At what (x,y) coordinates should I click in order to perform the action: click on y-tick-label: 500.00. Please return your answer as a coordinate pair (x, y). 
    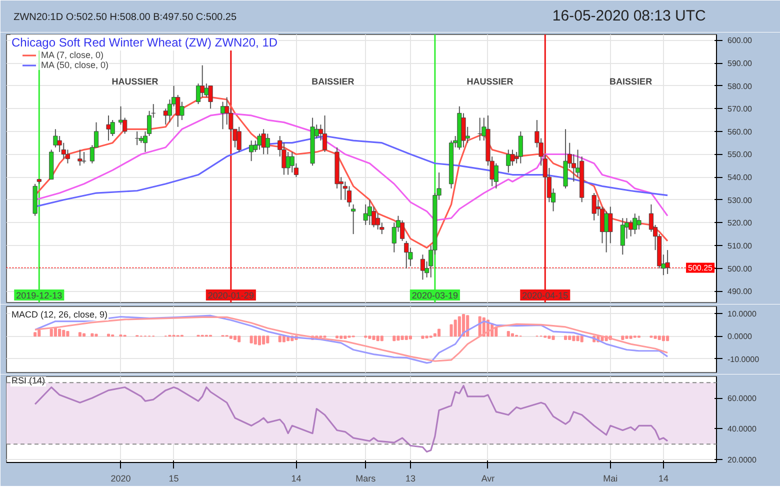
    Looking at the image, I should click on (740, 269).